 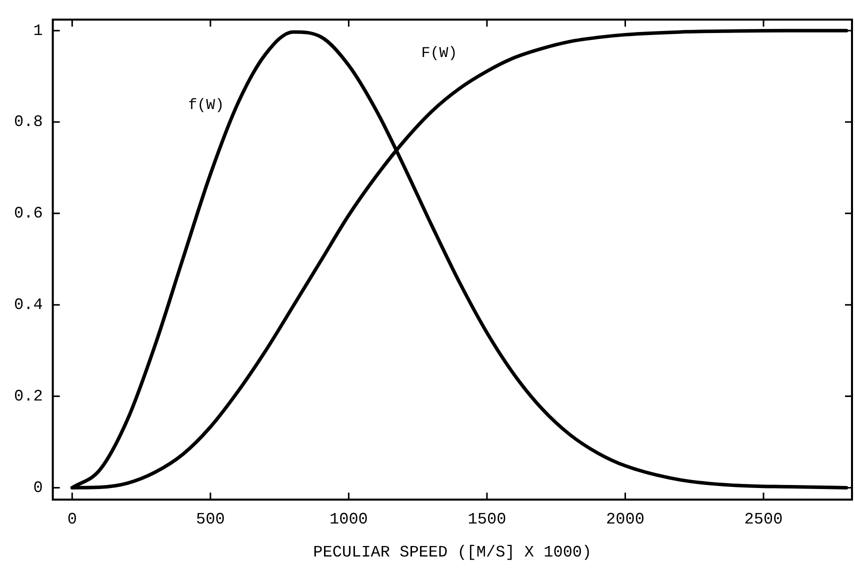 What do you see at coordinates (72, 519) in the screenshot?
I see `x-tick-label: 0` at bounding box center [72, 519].